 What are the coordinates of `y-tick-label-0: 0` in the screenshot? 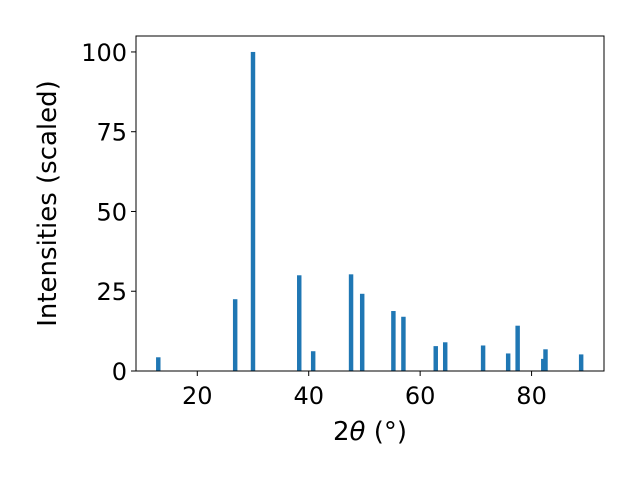 It's located at (119, 372).